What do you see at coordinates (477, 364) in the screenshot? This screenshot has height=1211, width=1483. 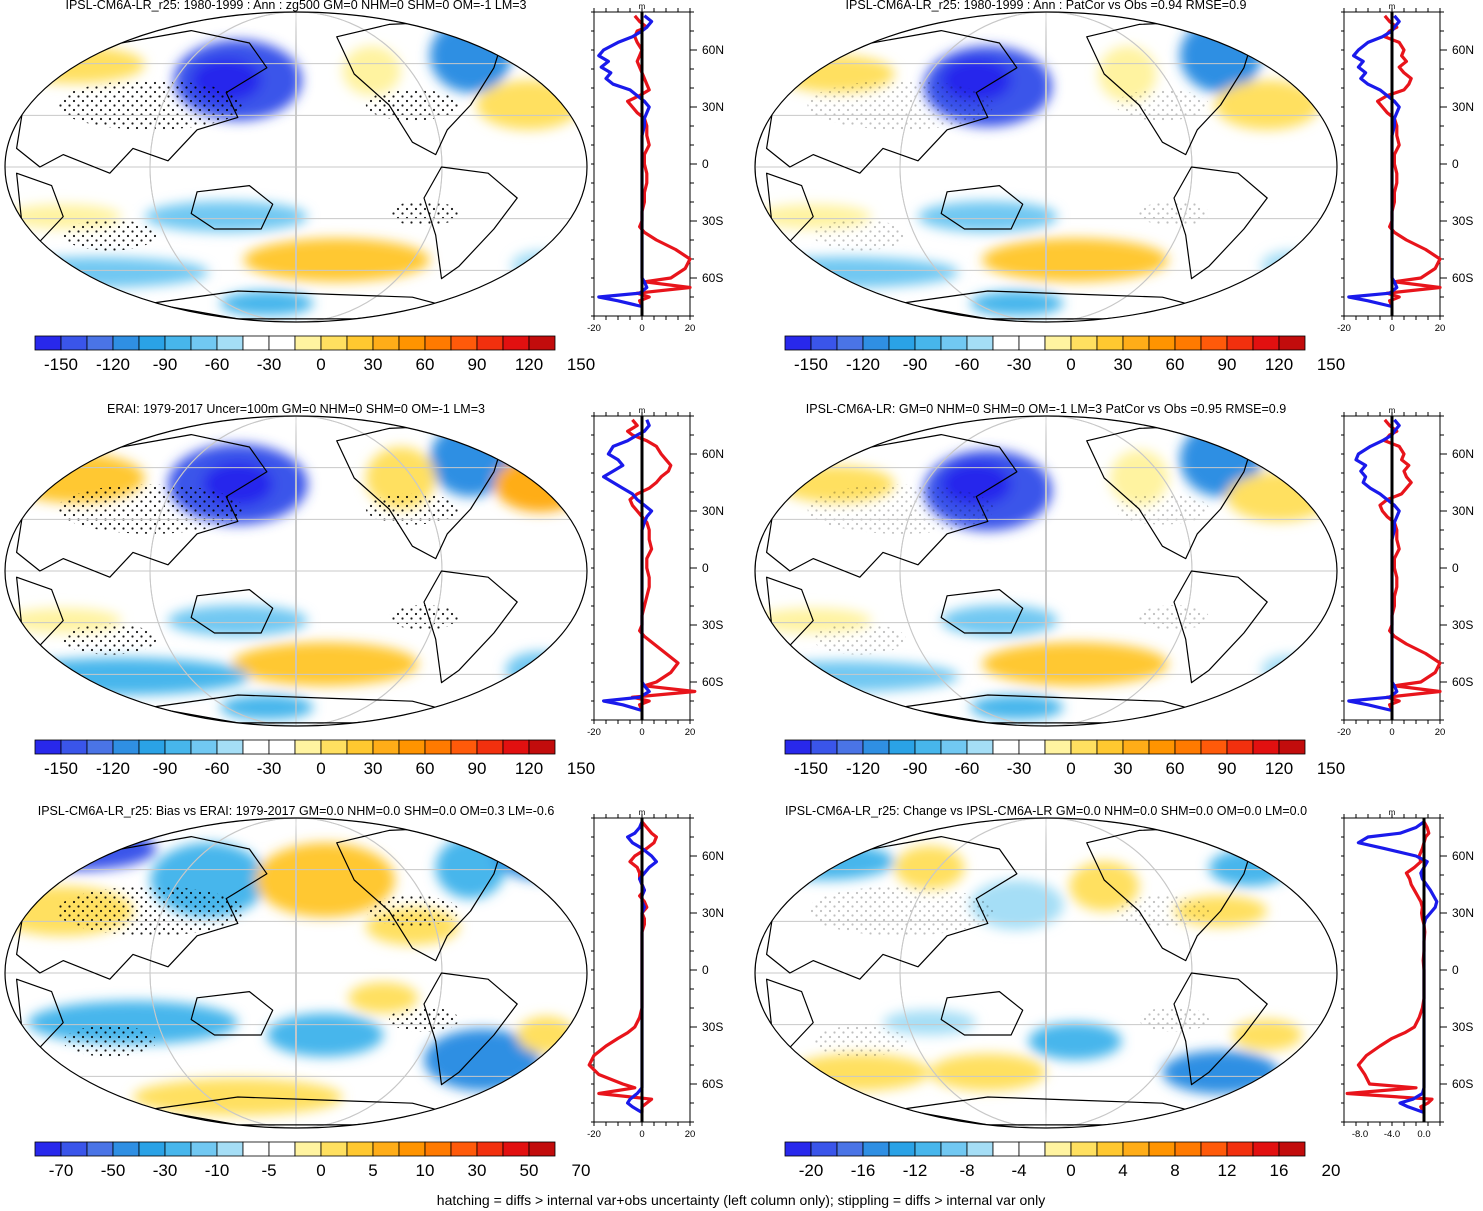 I see `colorbar-tick-label: 90` at bounding box center [477, 364].